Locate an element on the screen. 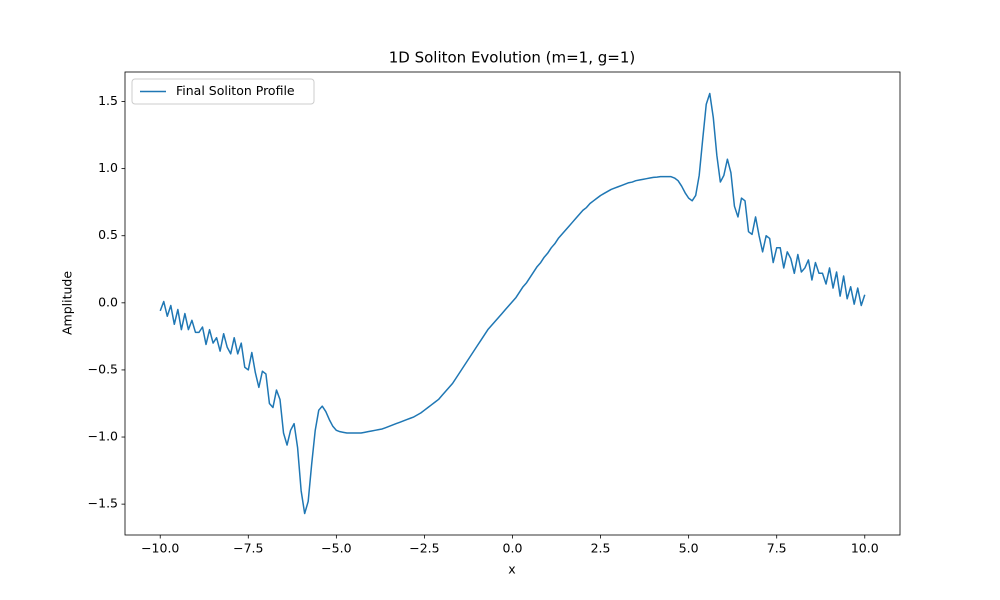  x-tick-label: 7.5 is located at coordinates (777, 548).